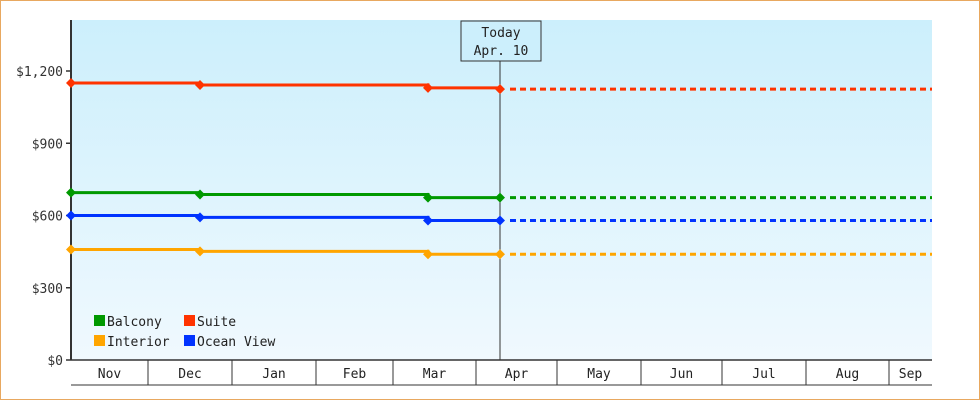 This screenshot has width=980, height=400. I want to click on x-tick-label: Jul, so click(763, 374).